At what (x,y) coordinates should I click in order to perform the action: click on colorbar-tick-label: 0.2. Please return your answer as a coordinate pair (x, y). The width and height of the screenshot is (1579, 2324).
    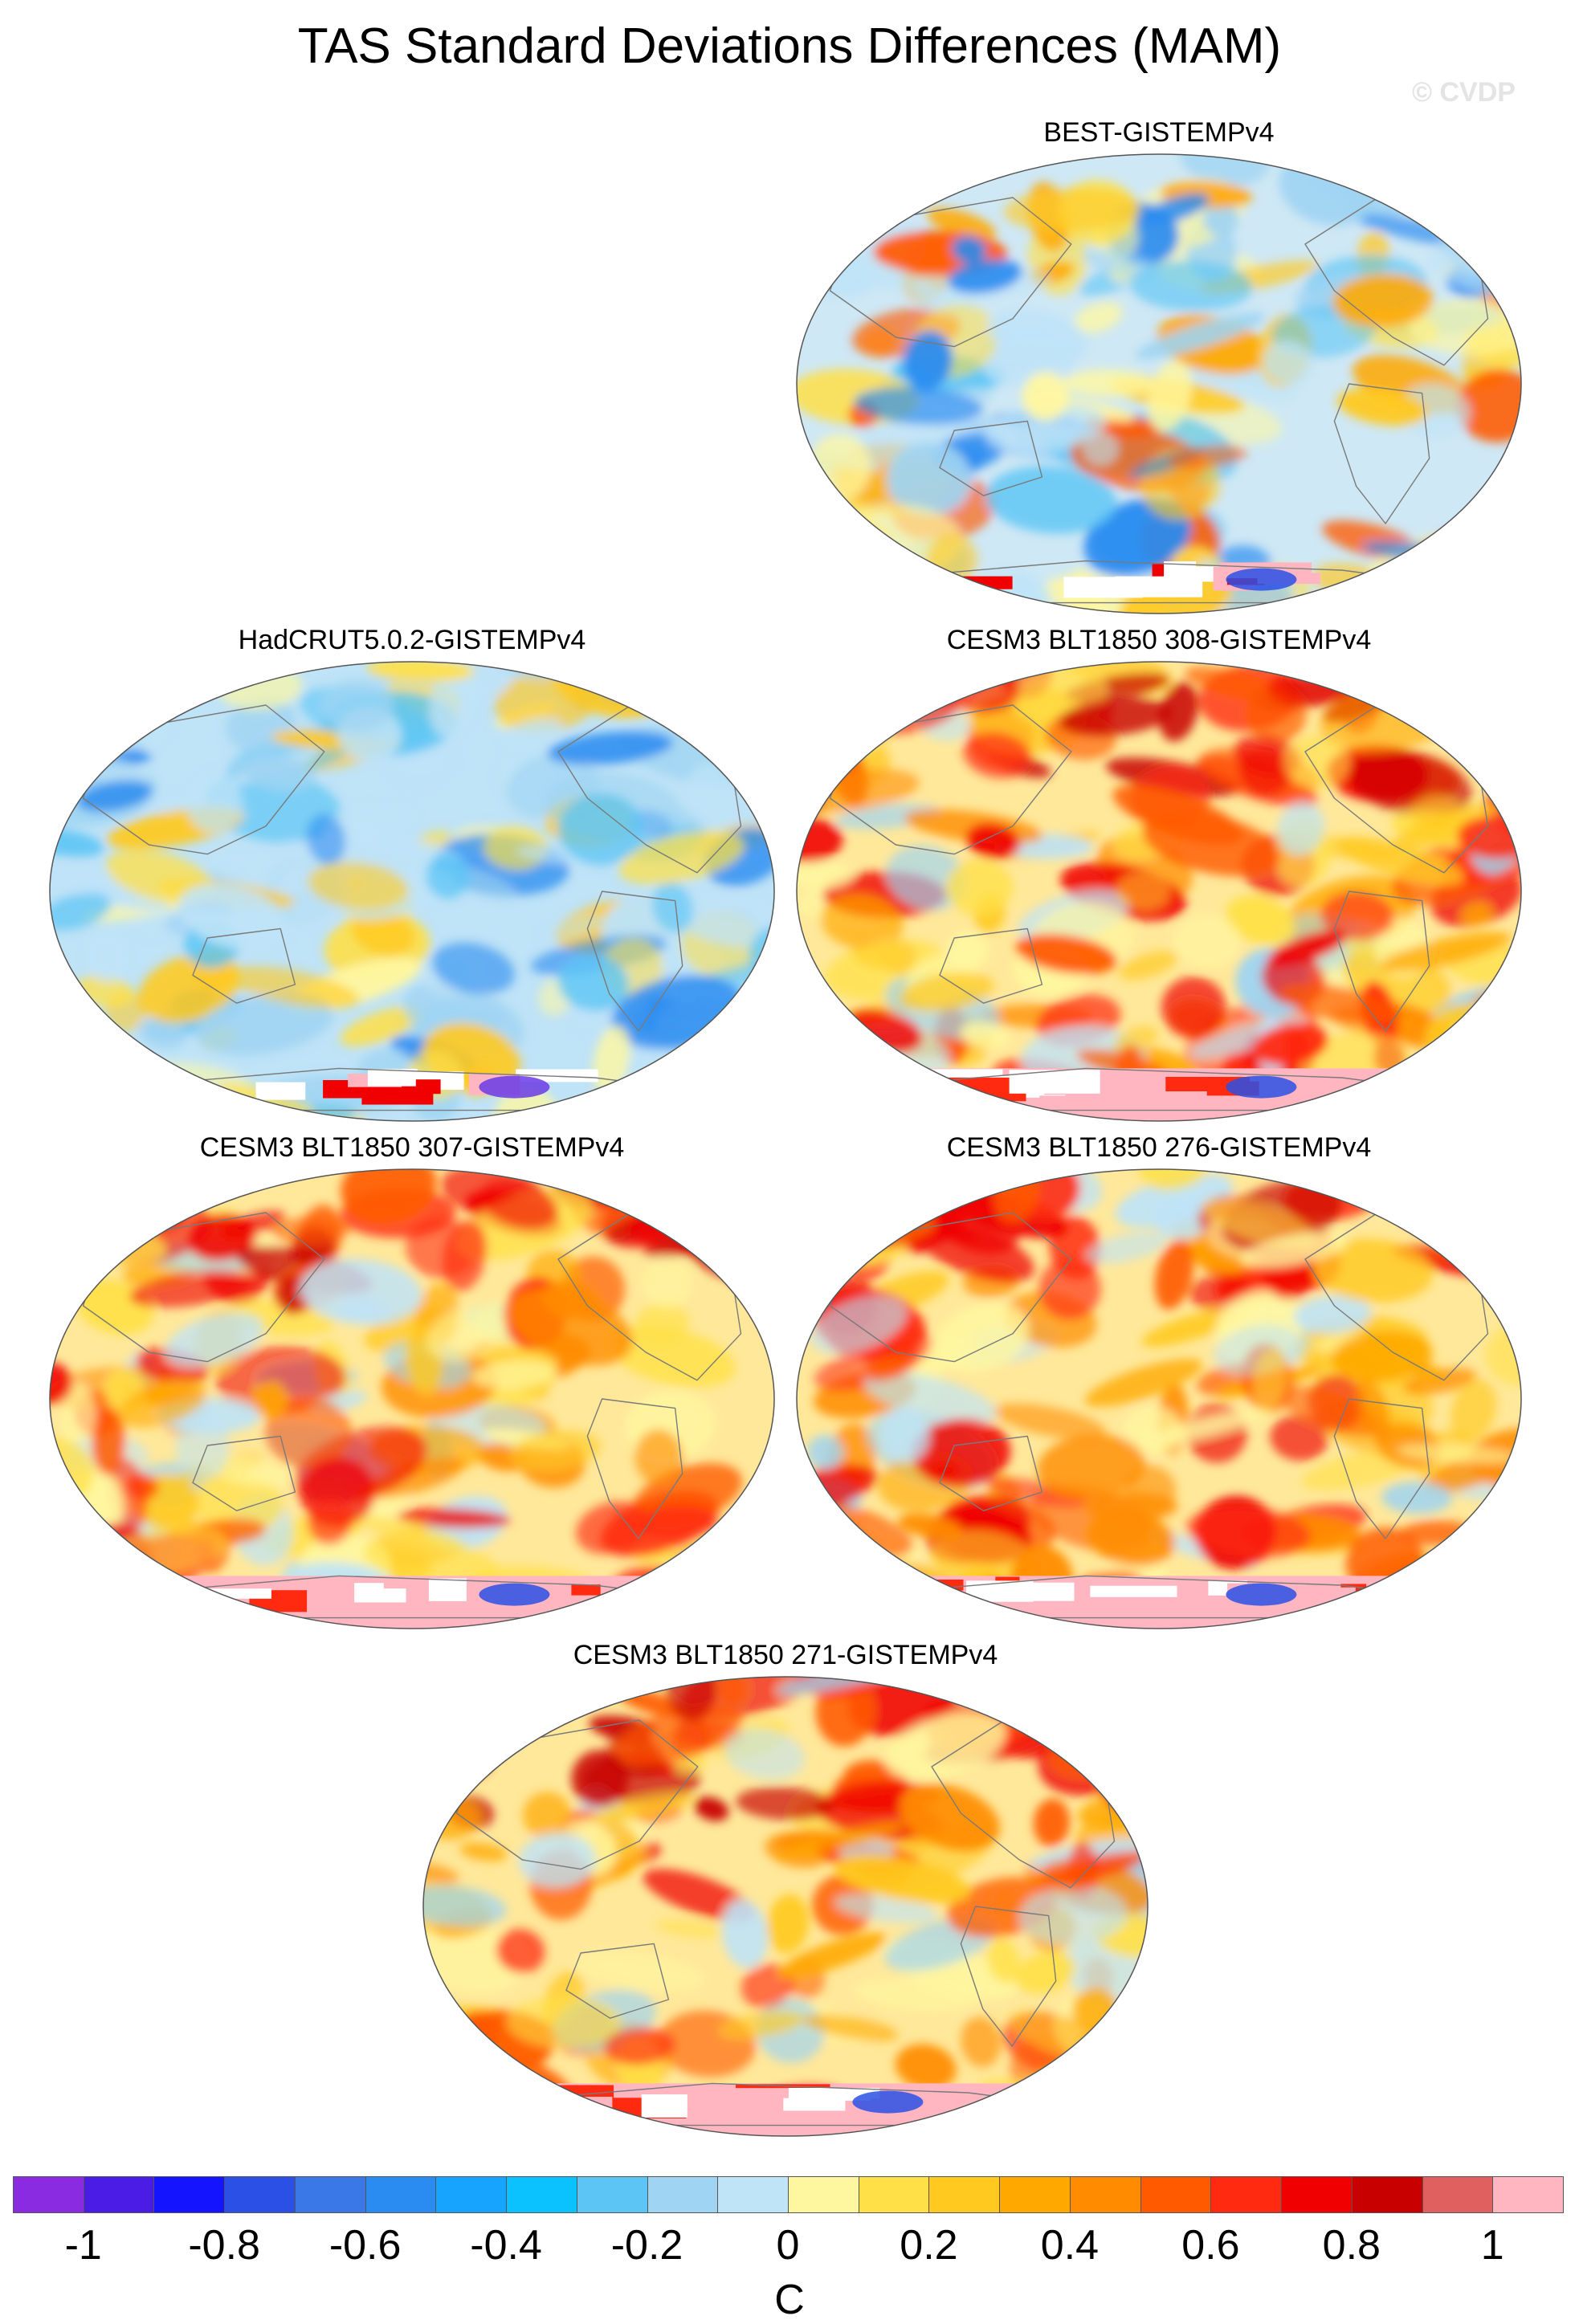
    Looking at the image, I should click on (929, 2246).